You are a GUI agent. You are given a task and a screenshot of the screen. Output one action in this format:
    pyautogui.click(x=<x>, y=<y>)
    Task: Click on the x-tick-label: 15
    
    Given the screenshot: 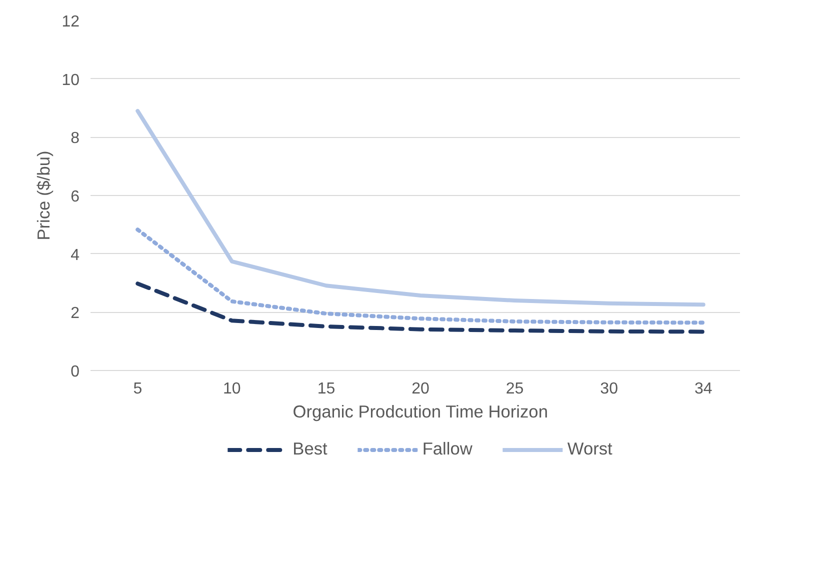 What is the action you would take?
    pyautogui.click(x=326, y=389)
    